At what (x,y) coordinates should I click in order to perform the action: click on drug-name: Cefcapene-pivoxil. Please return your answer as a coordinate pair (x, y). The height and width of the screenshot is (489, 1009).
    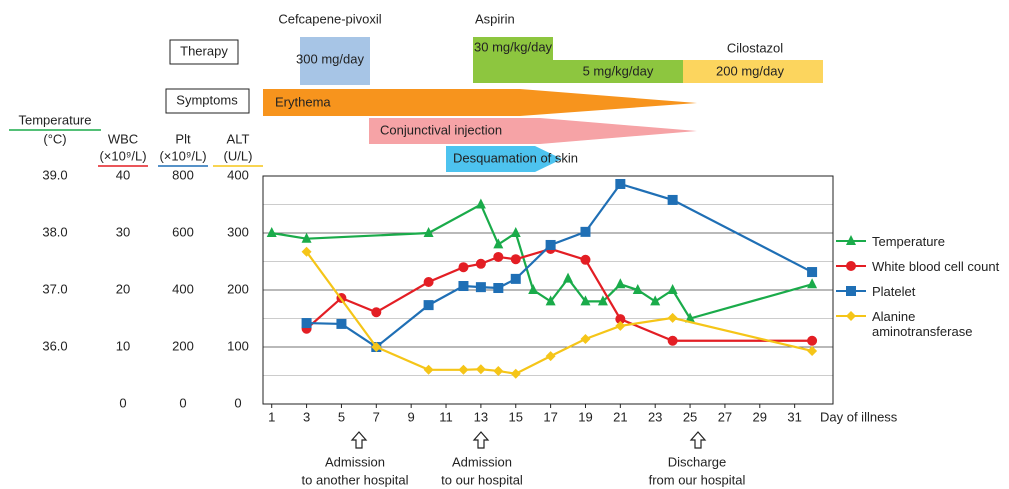
    Looking at the image, I should click on (329, 18).